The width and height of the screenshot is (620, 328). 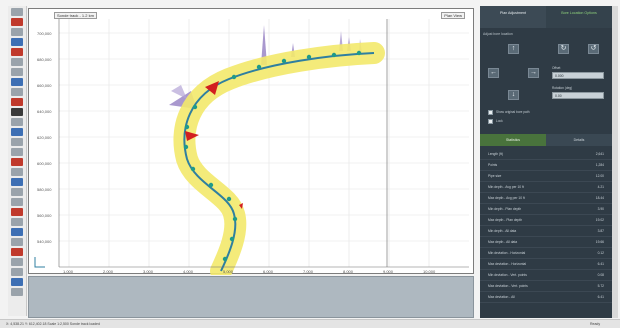 I want to click on zoom-in-icon, so click(x=17, y=42).